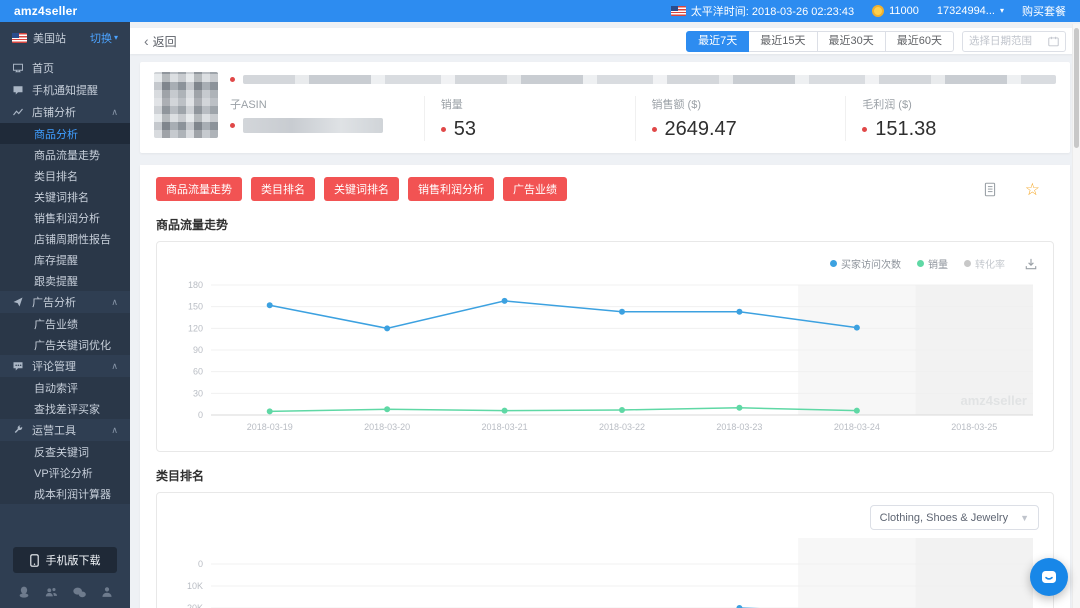 This screenshot has height=608, width=1080. What do you see at coordinates (748, 129) in the screenshot?
I see `metric-value-wrap: 2649.47` at bounding box center [748, 129].